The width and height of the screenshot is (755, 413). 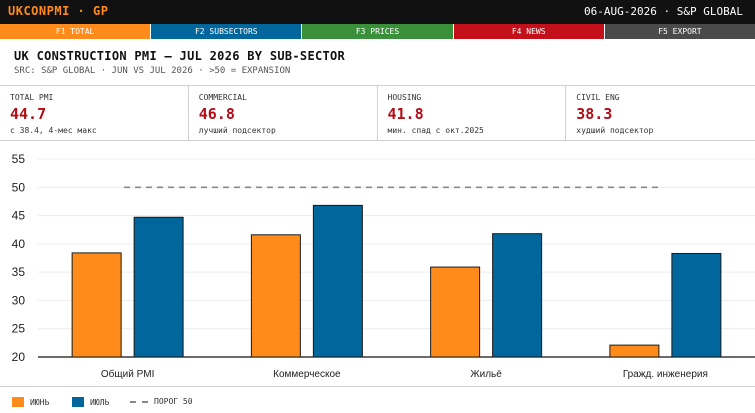 I want to click on x-tick-label: Коммерческое, so click(x=307, y=374).